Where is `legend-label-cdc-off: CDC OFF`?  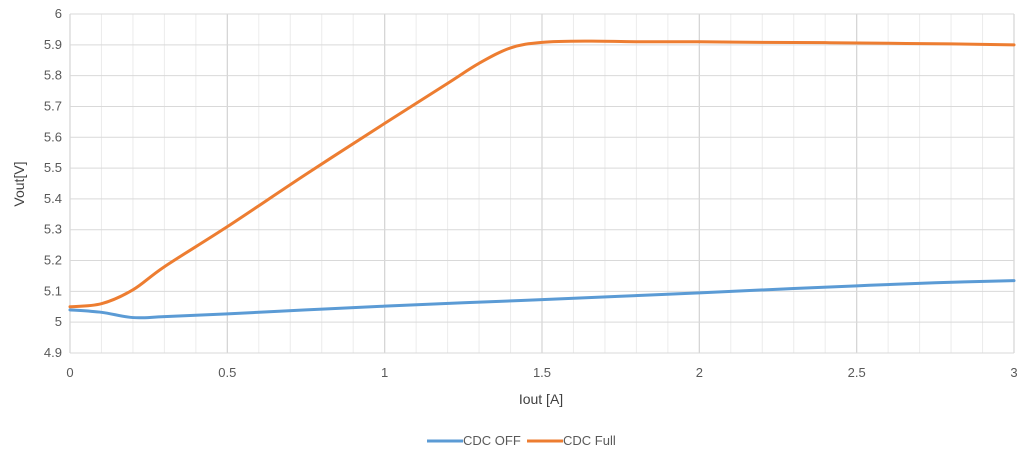 legend-label-cdc-off: CDC OFF is located at coordinates (492, 440).